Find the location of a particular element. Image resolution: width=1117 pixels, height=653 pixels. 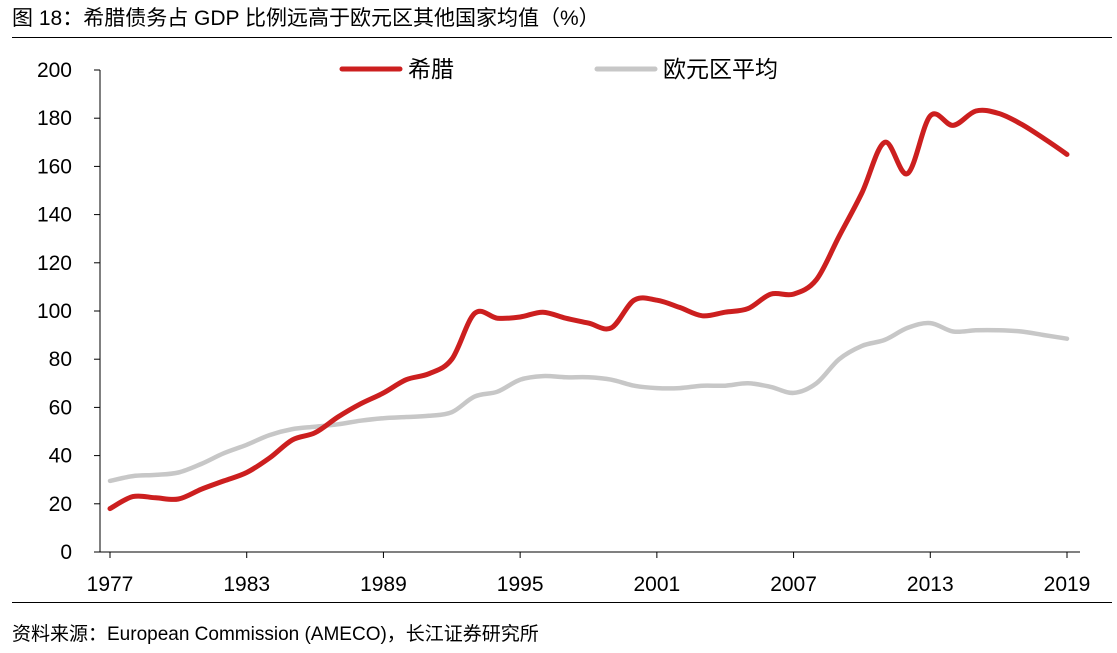

y-tick-label: 120 is located at coordinates (54, 263).